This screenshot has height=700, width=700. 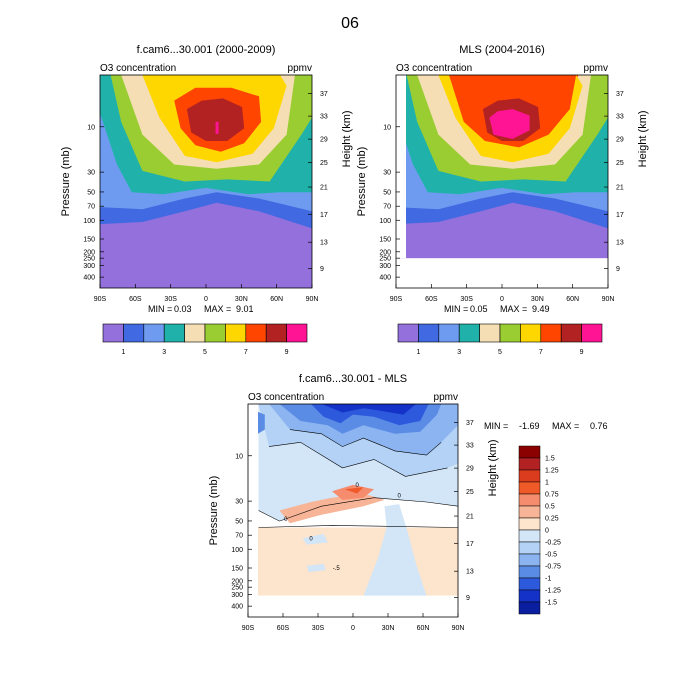 I want to click on subtitle-right: ppmv, so click(x=446, y=397).